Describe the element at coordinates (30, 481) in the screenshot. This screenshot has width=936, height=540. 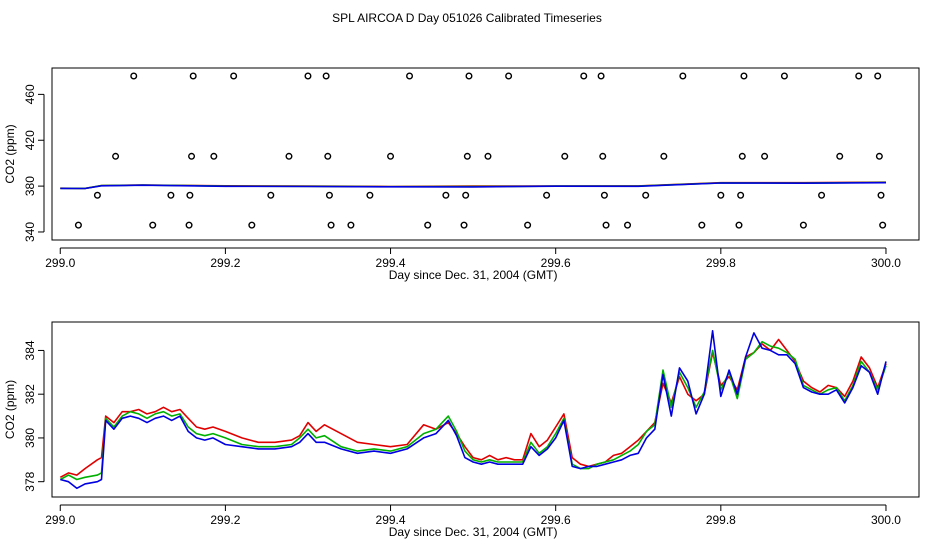
I see `y-tick-label: 378` at that location.